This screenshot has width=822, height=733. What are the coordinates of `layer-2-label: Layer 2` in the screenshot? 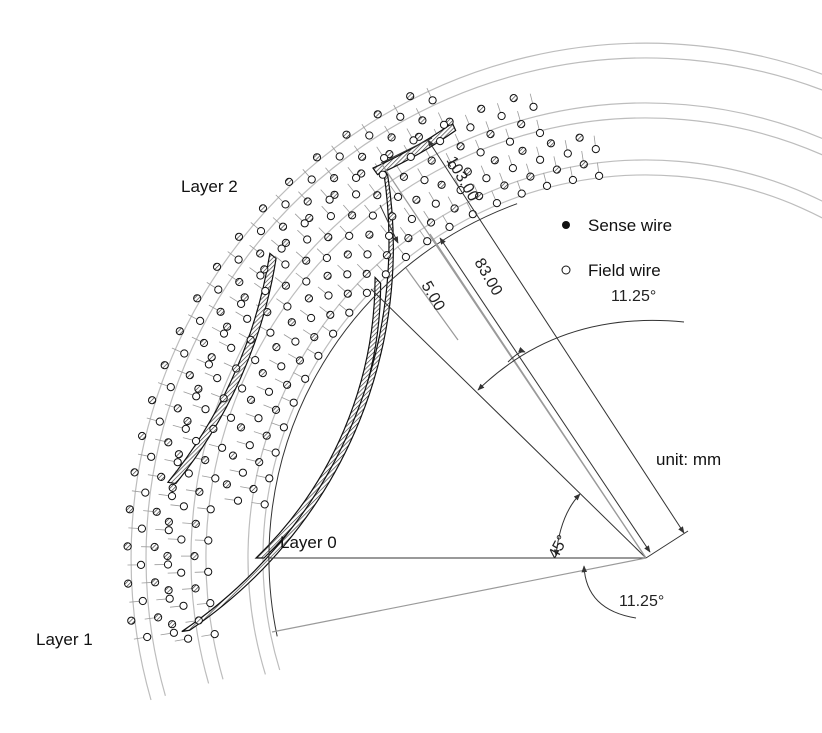 It's located at (209, 186).